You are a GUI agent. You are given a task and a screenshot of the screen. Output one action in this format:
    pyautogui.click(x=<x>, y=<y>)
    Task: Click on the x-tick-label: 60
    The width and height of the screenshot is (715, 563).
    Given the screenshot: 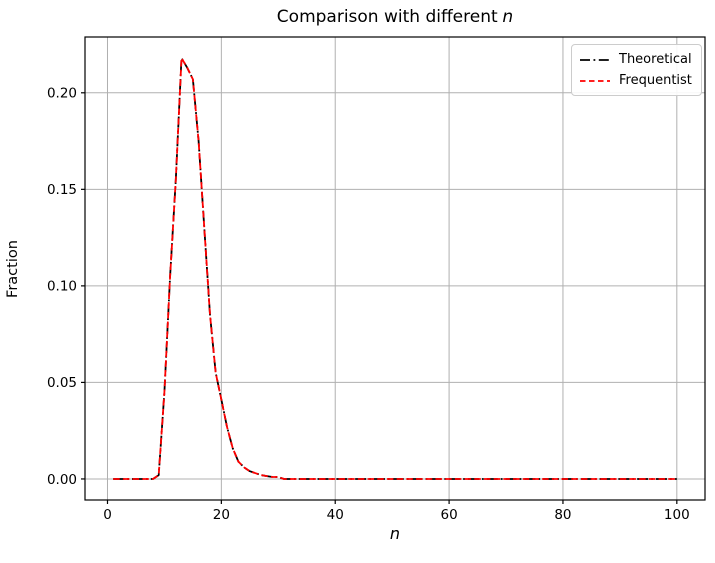 What is the action you would take?
    pyautogui.click(x=448, y=515)
    